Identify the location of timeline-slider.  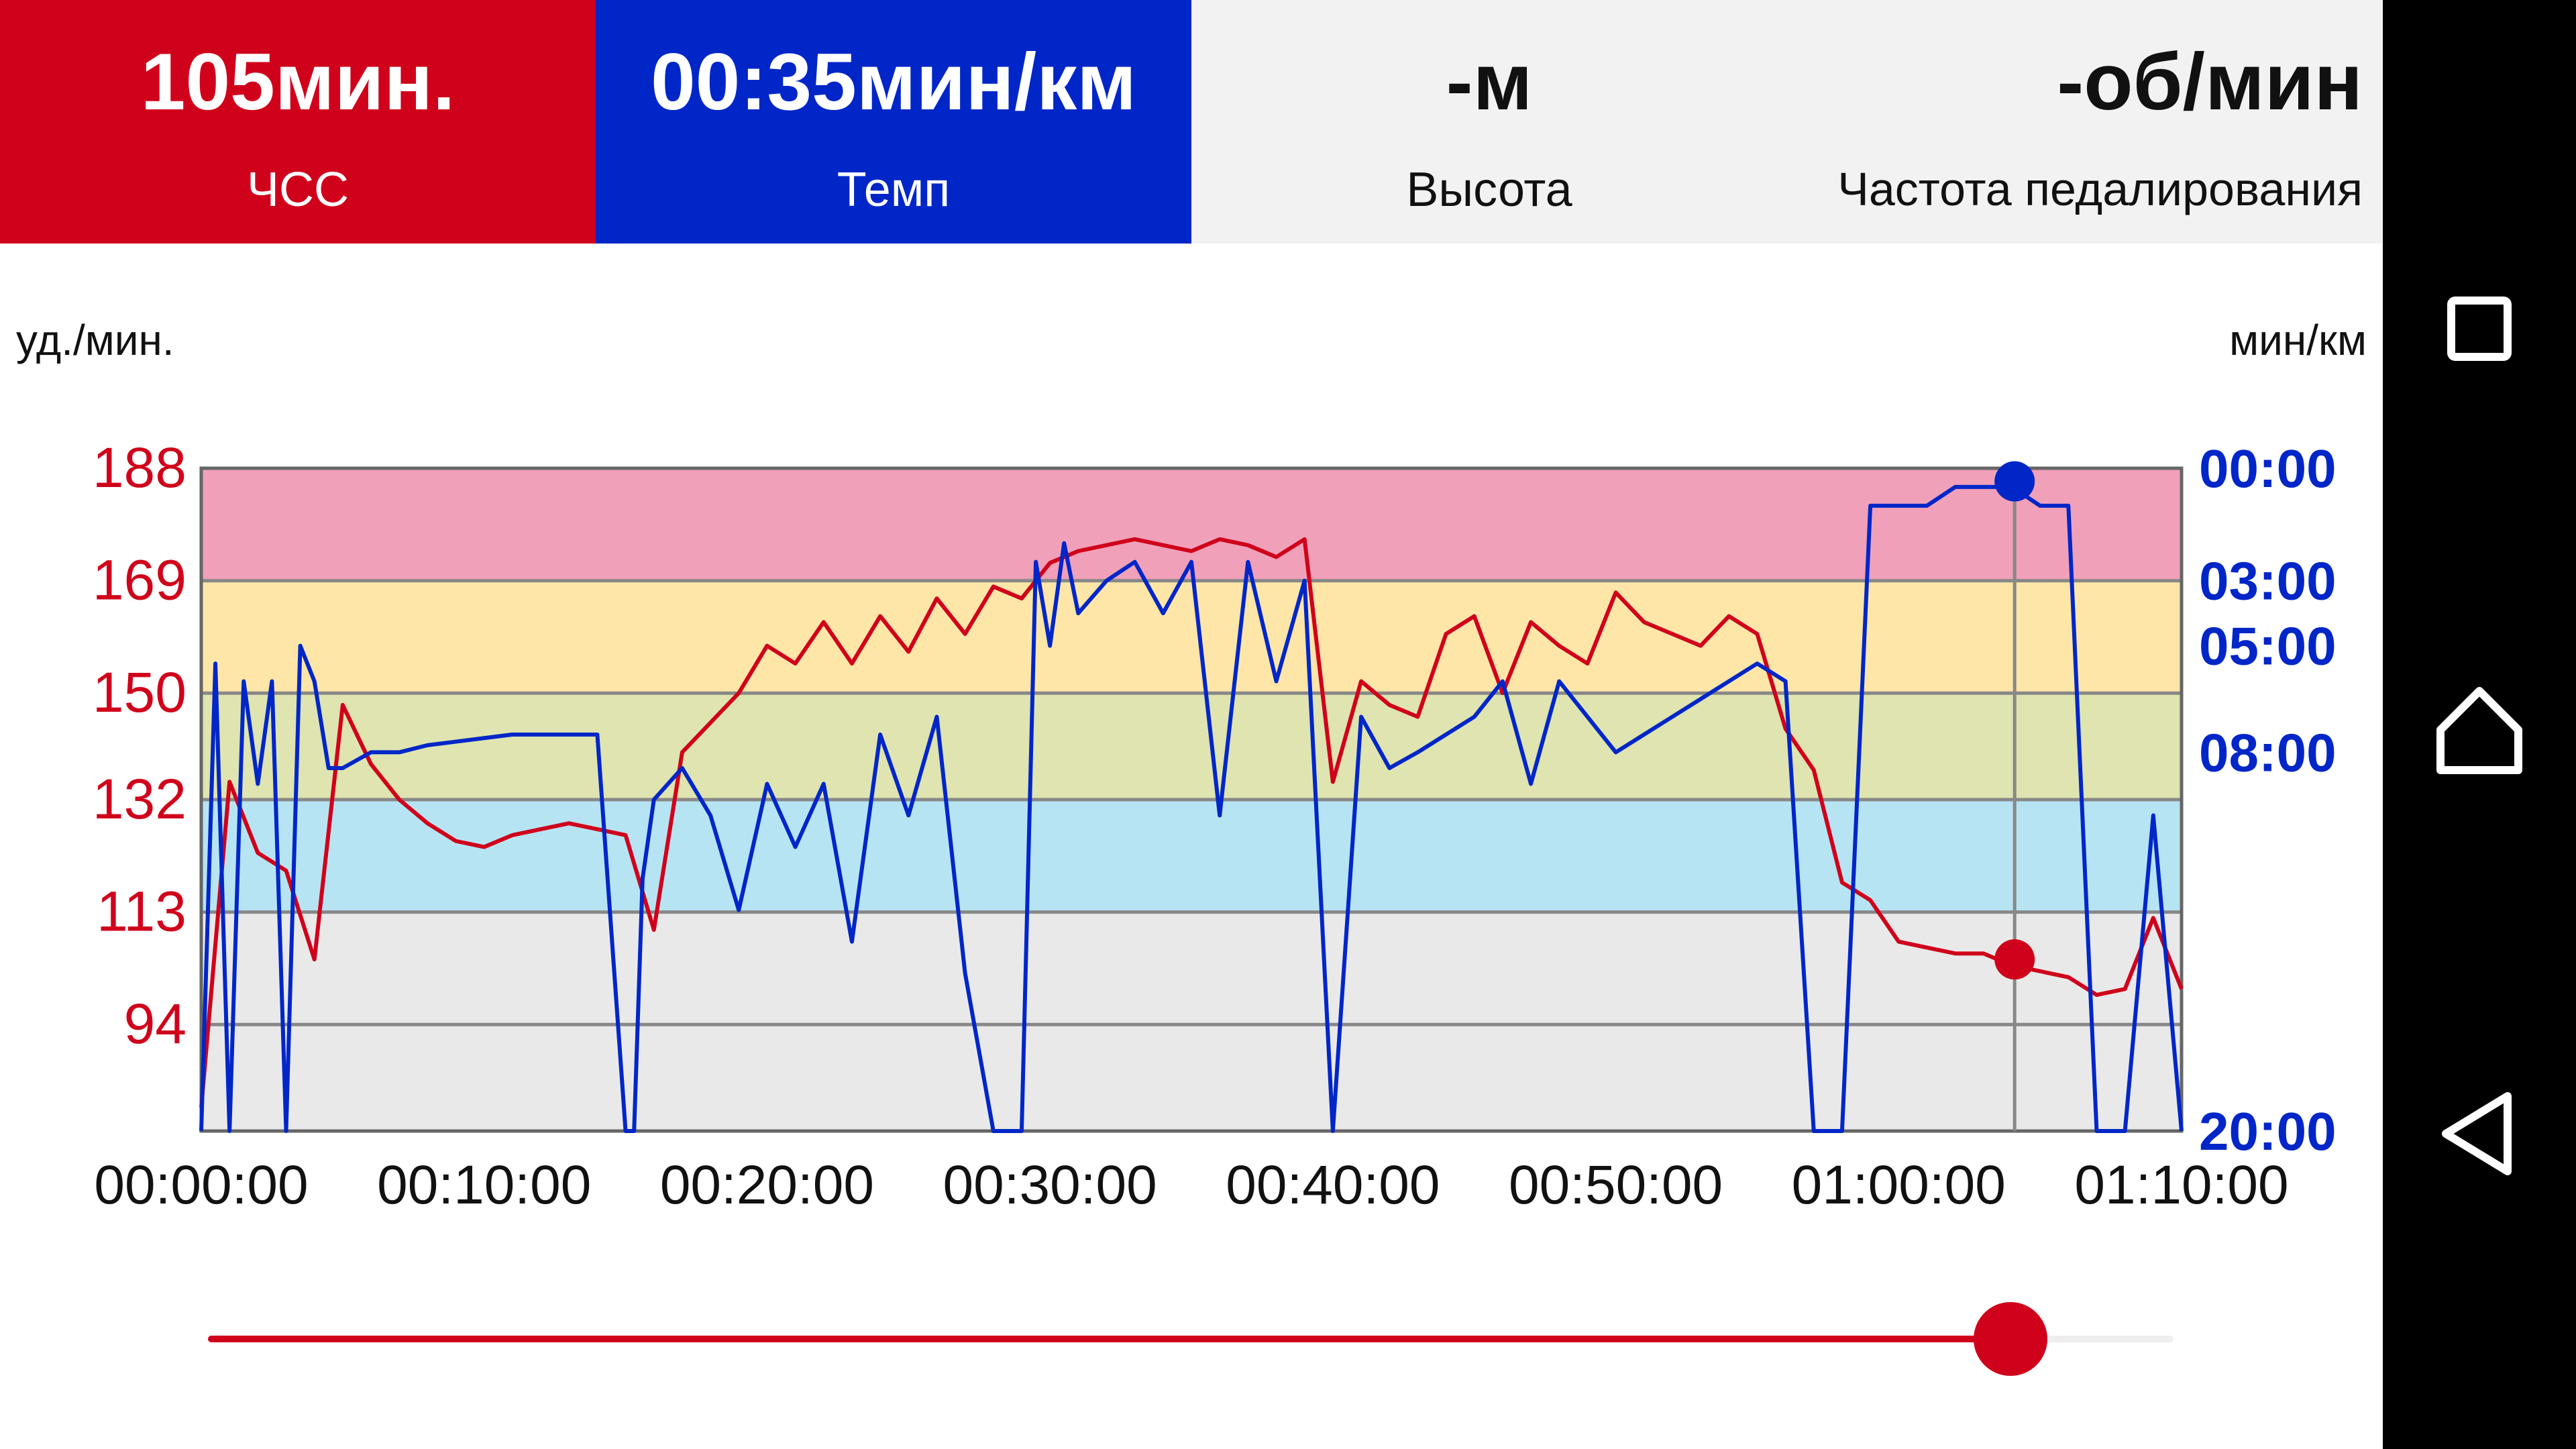
(1191, 1338).